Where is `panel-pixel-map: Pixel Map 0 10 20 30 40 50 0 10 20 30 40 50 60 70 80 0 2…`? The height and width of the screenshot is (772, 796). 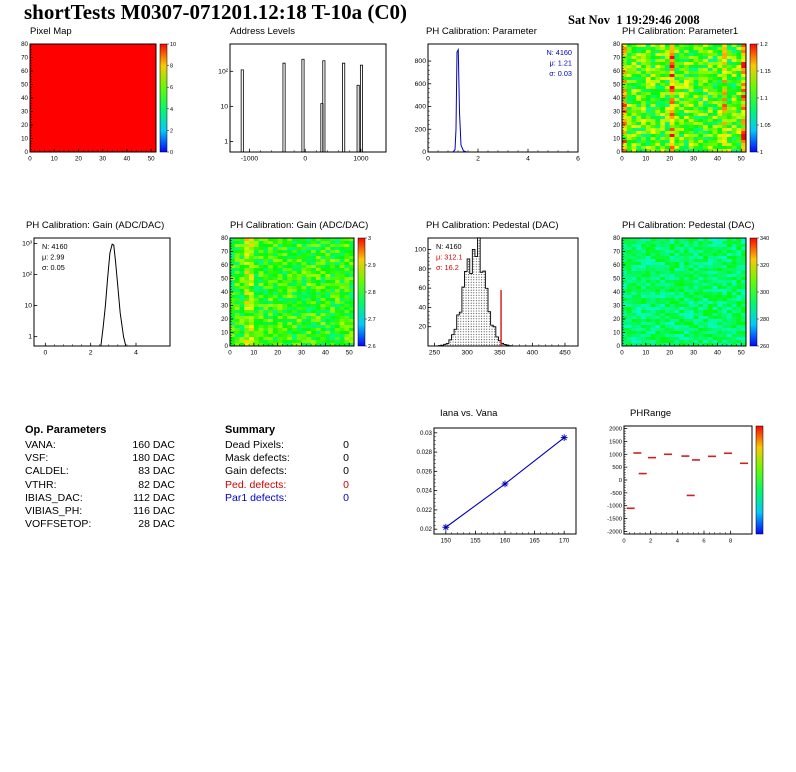 panel-pixel-map: Pixel Map 0 10 20 30 40 50 0 10 20 30 40 50 60 70 80 0 2… is located at coordinates (104, 96).